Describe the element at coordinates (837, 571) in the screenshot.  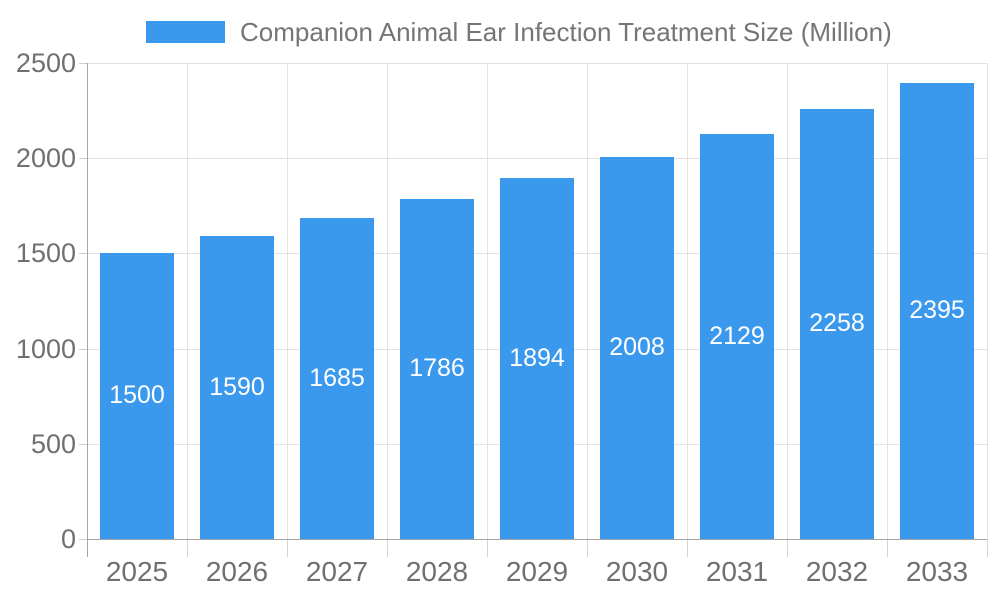
I see `x-axis-tick-label: 2032` at that location.